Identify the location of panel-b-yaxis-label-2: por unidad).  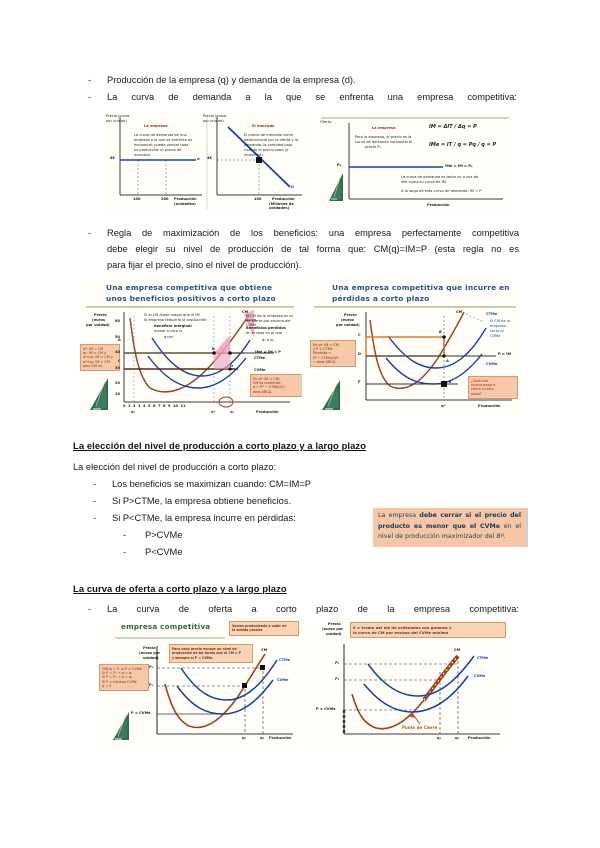
(213, 121).